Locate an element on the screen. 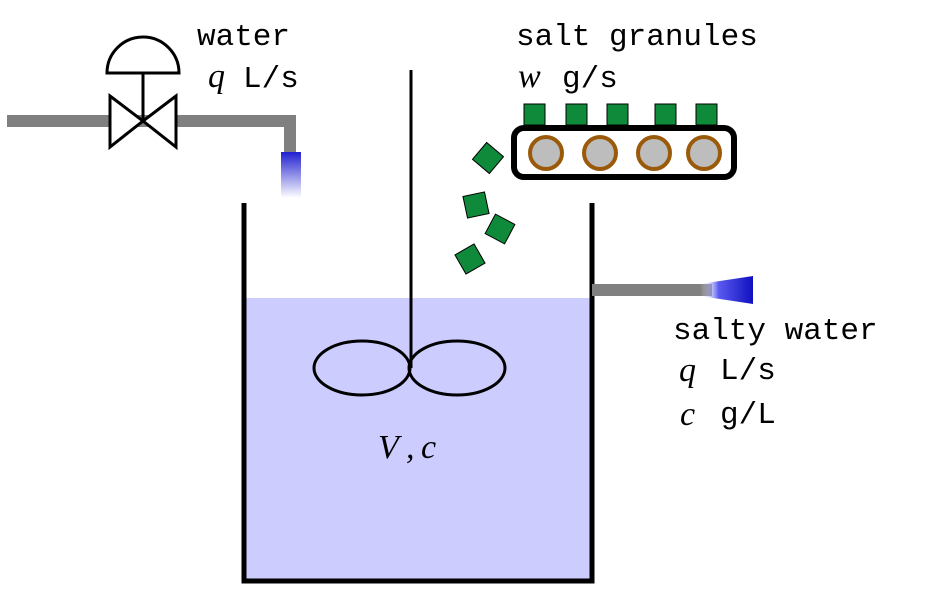 Image resolution: width=934 pixels, height=601 pixels. salt-rate-unit: g/s is located at coordinates (590, 79).